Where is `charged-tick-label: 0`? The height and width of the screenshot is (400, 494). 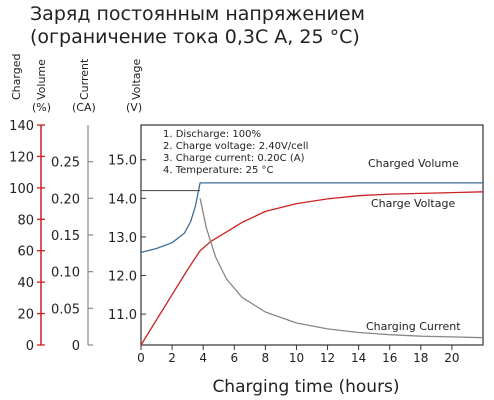
charged-tick-label: 0 is located at coordinates (30, 346).